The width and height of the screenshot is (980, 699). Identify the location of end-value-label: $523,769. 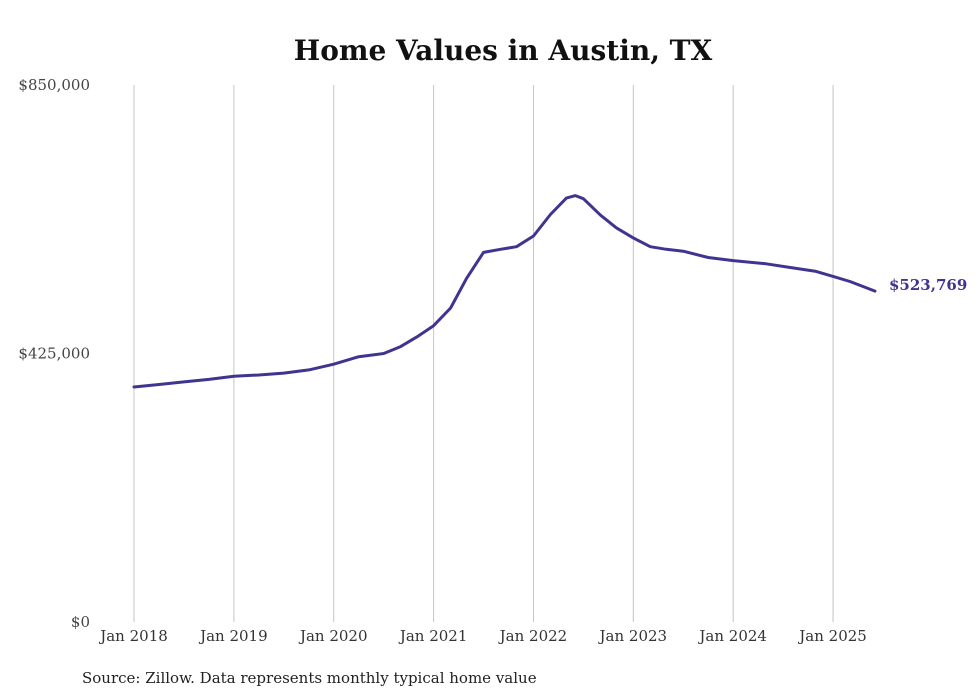
(928, 285).